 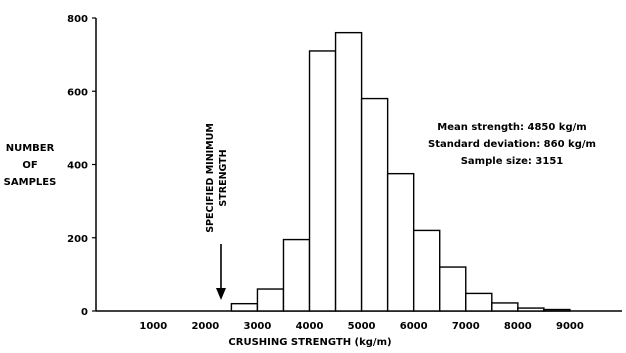 I want to click on x-ticks: 1000 2000 3000 4000 5000 6000 7000 8000 9000, so click(x=361, y=326).